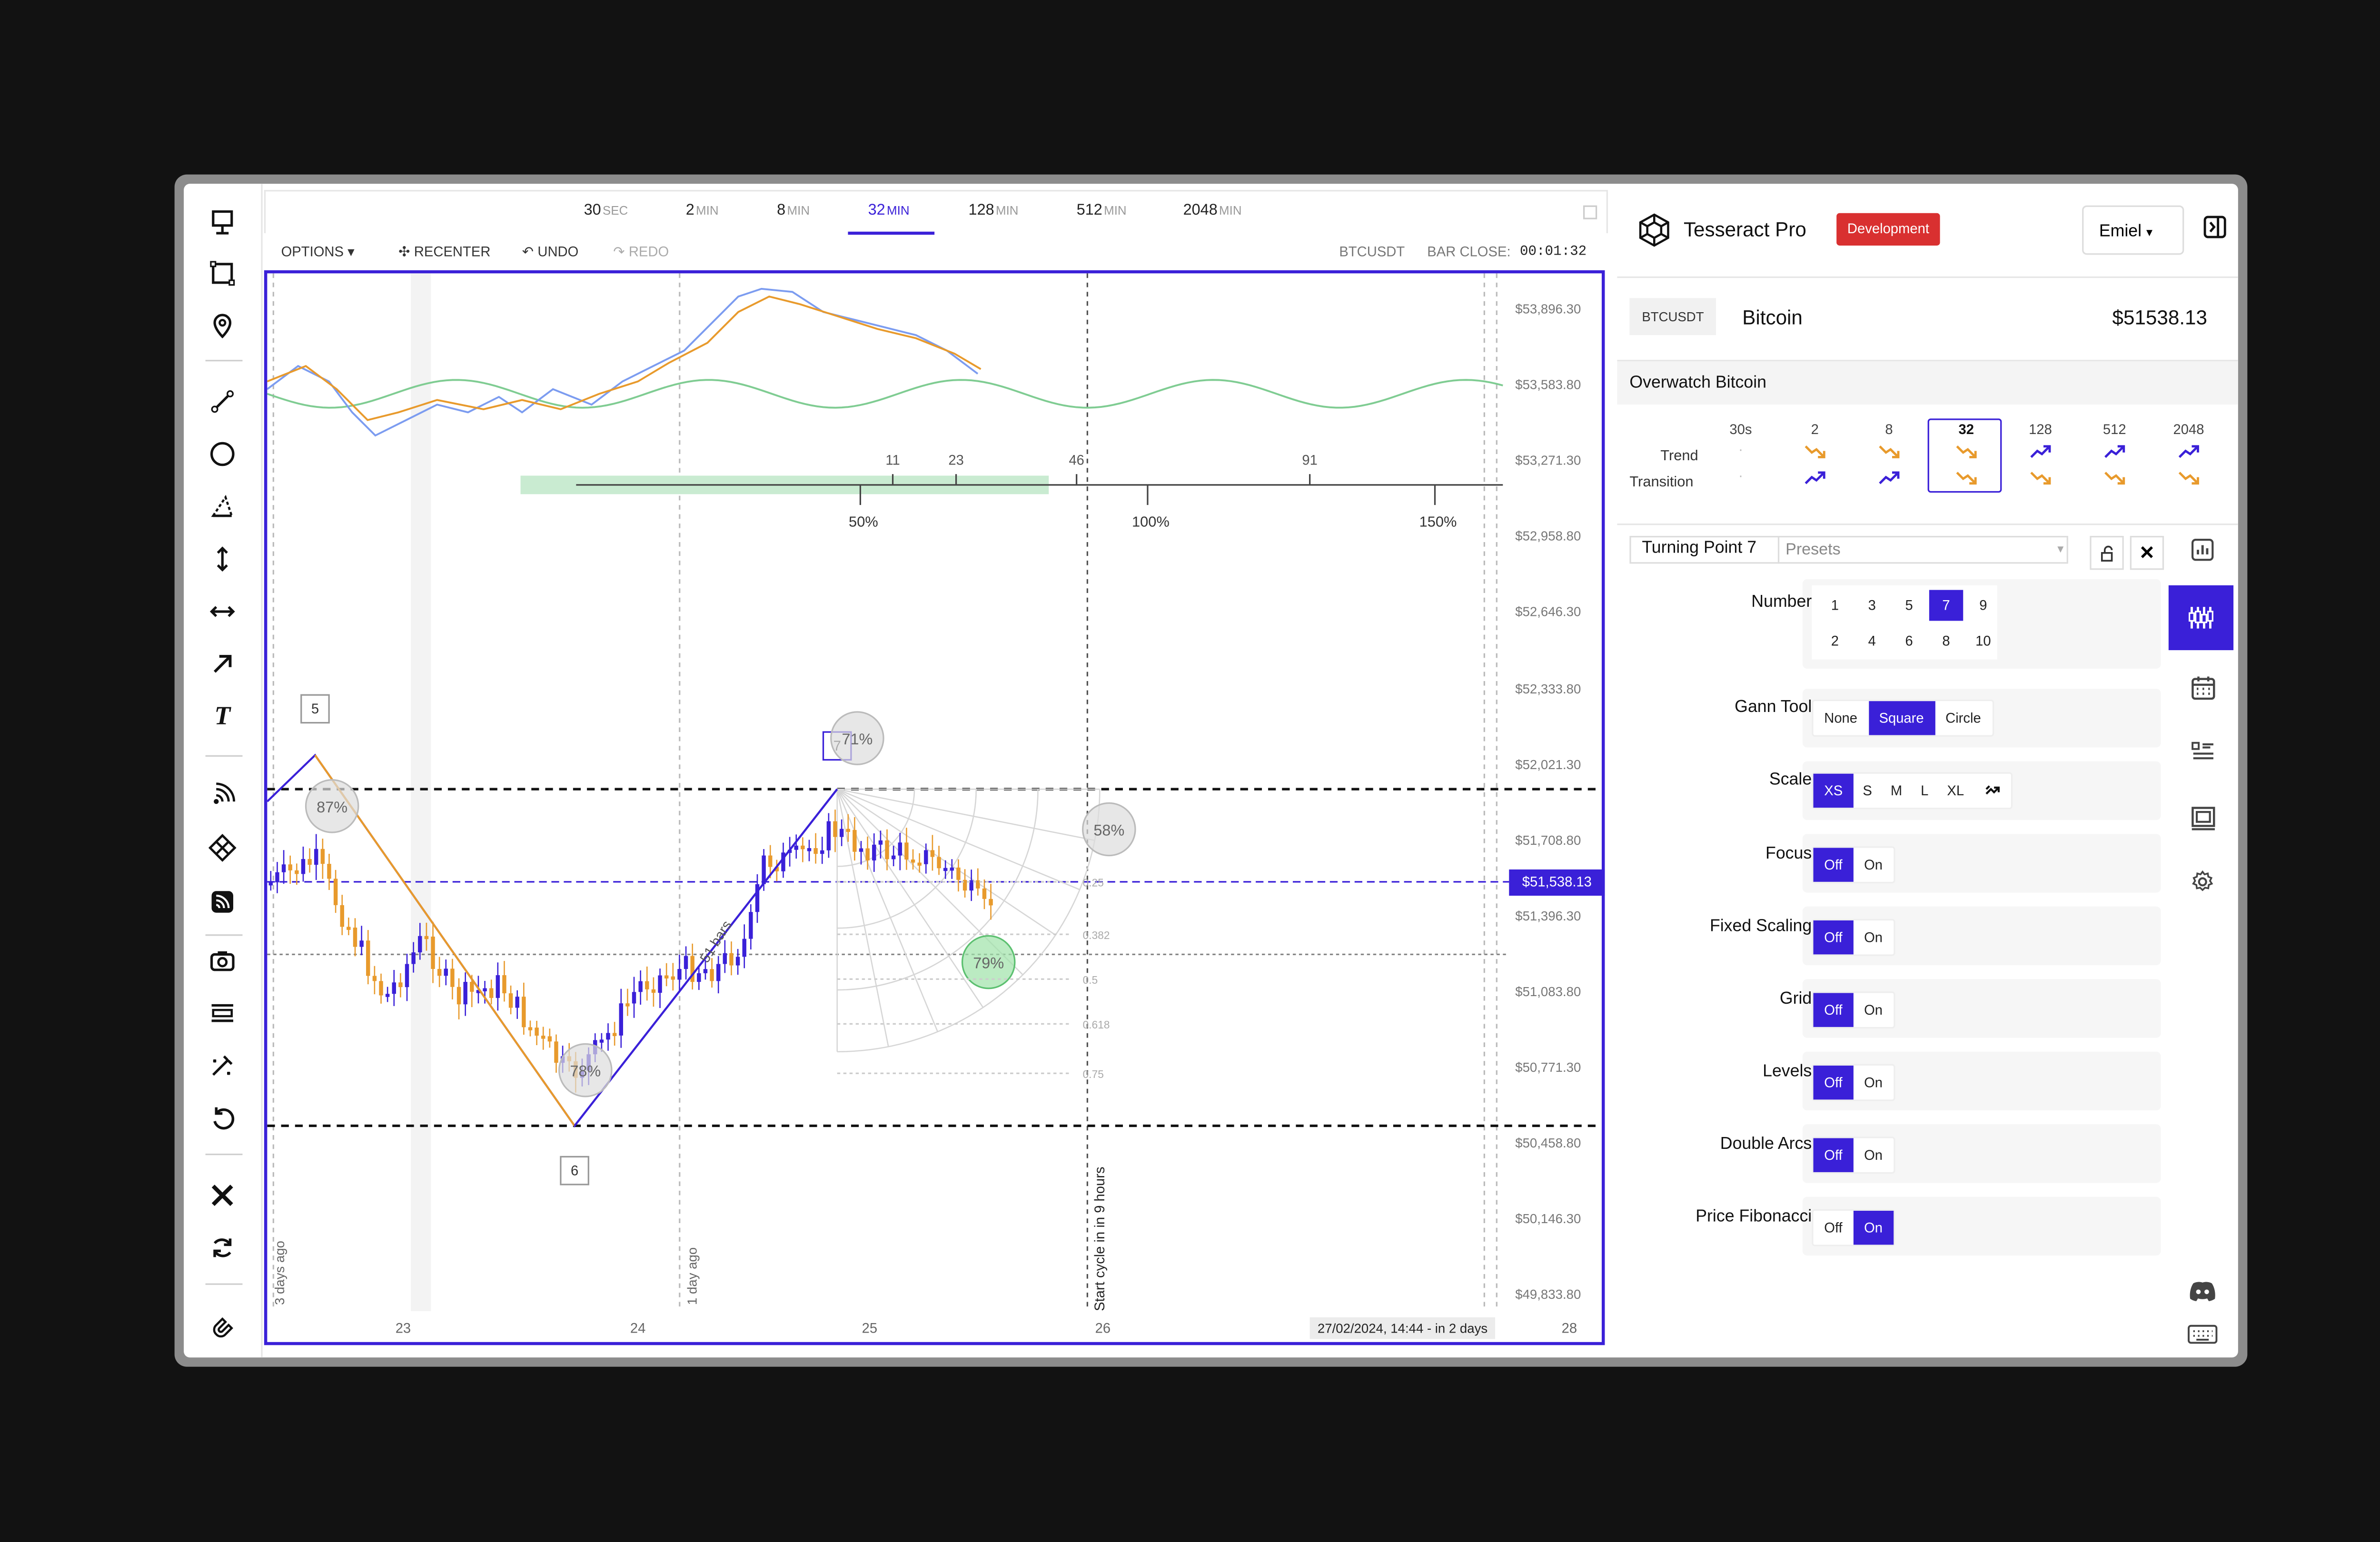 This screenshot has height=1542, width=2380. What do you see at coordinates (1835, 605) in the screenshot?
I see `number-option: 1` at bounding box center [1835, 605].